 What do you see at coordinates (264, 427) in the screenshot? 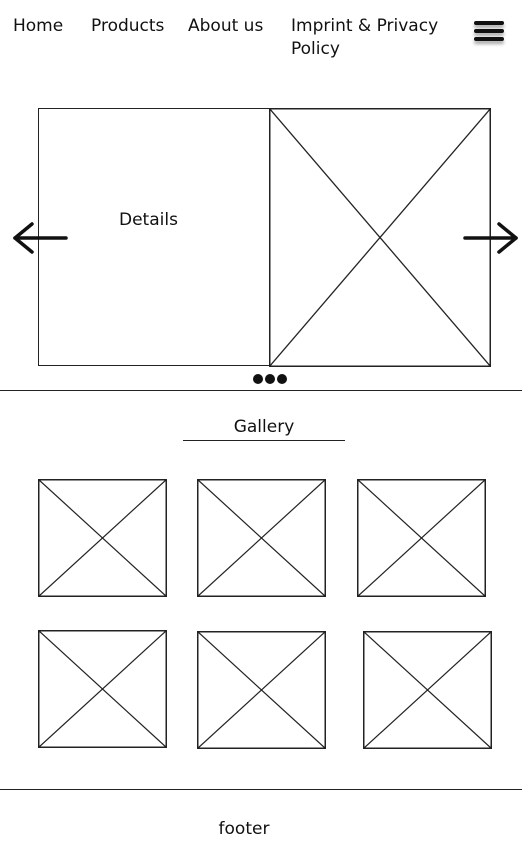
I see `gallery-title: Gallery` at bounding box center [264, 427].